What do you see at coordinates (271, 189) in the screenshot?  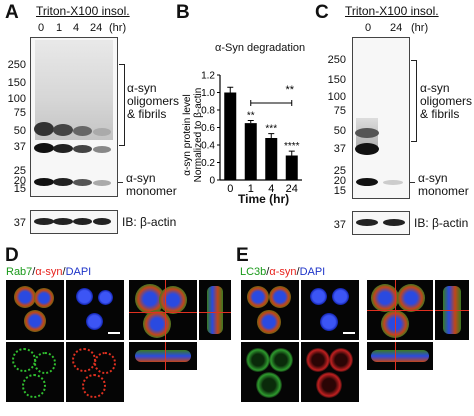 I see `x-tick-label: 4` at bounding box center [271, 189].